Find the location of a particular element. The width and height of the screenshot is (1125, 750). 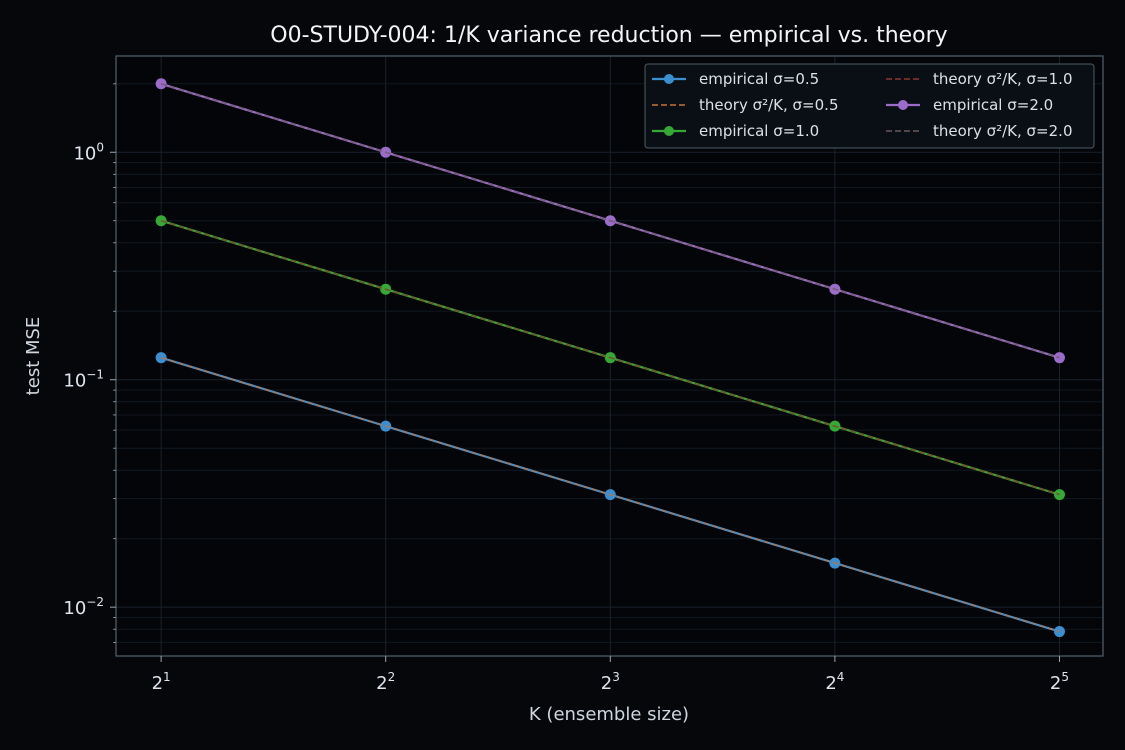

x-tick-label: 24 is located at coordinates (834, 682).